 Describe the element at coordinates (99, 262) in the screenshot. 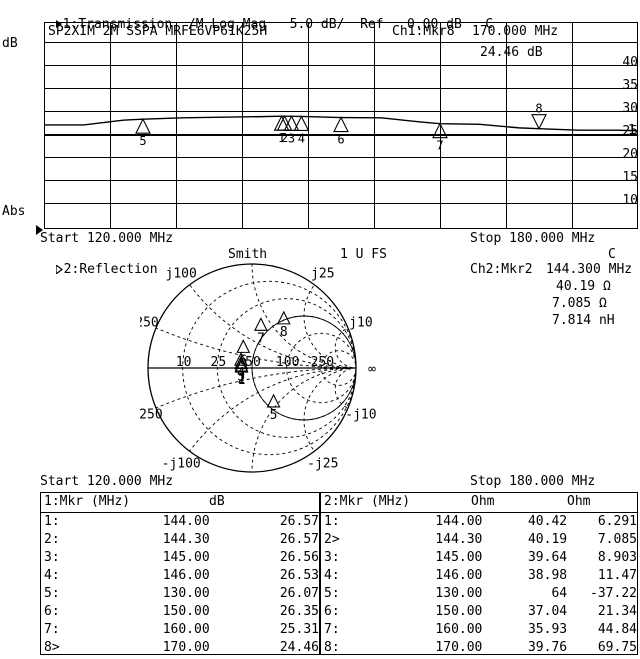

I see `channel2-header: 2:Reflection` at that location.